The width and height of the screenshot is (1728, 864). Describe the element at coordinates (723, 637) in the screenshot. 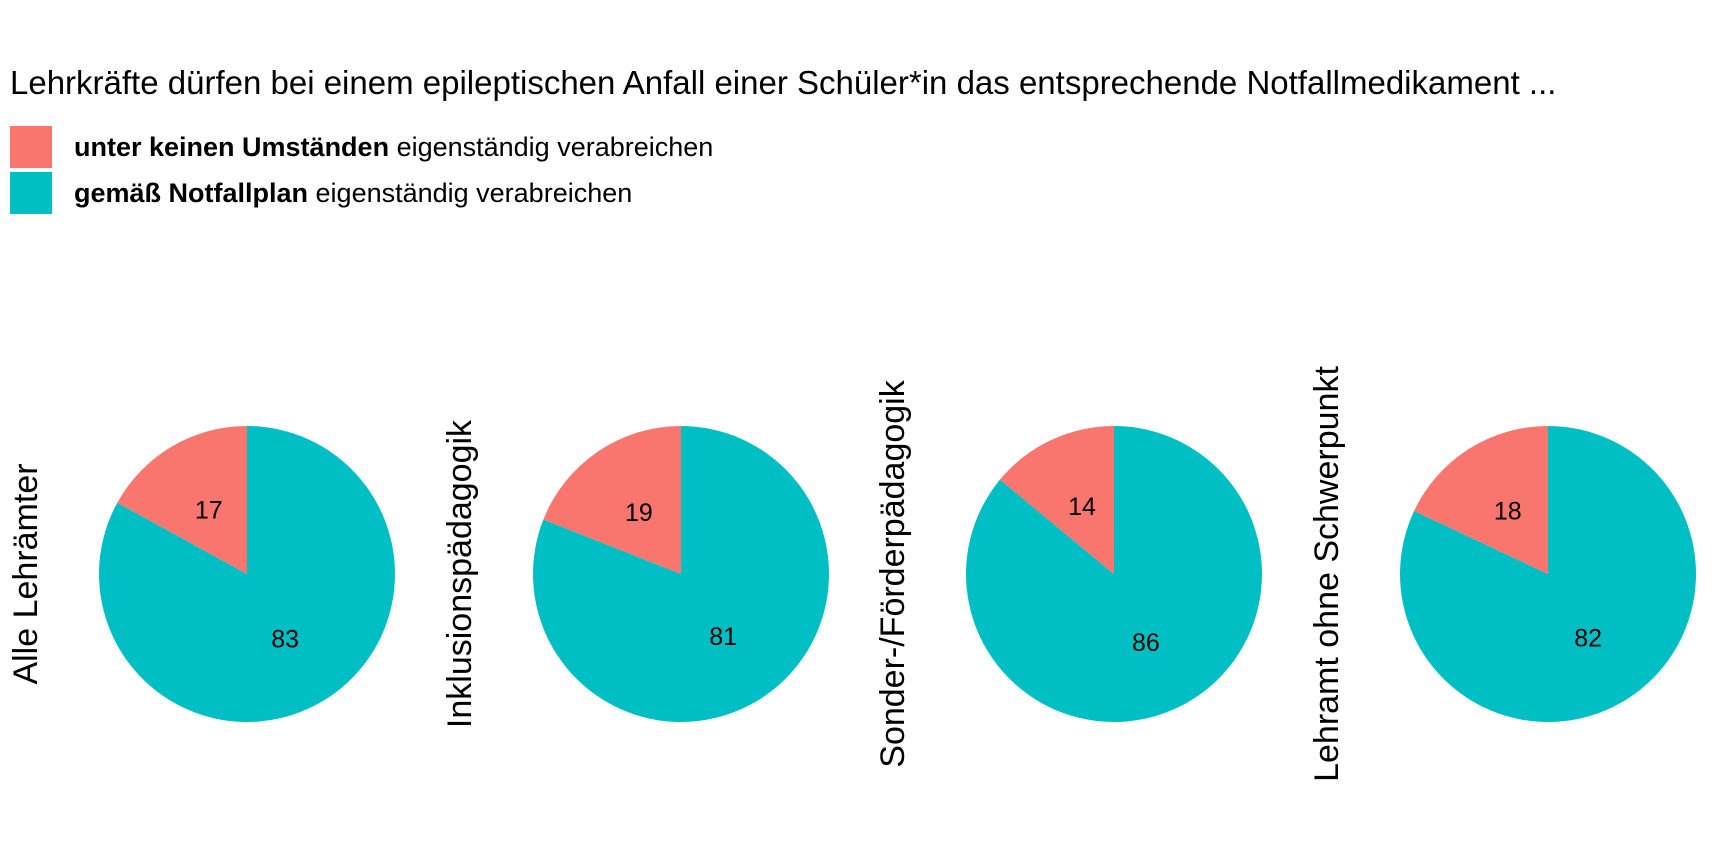

I see `slice-value-label: 81` at that location.